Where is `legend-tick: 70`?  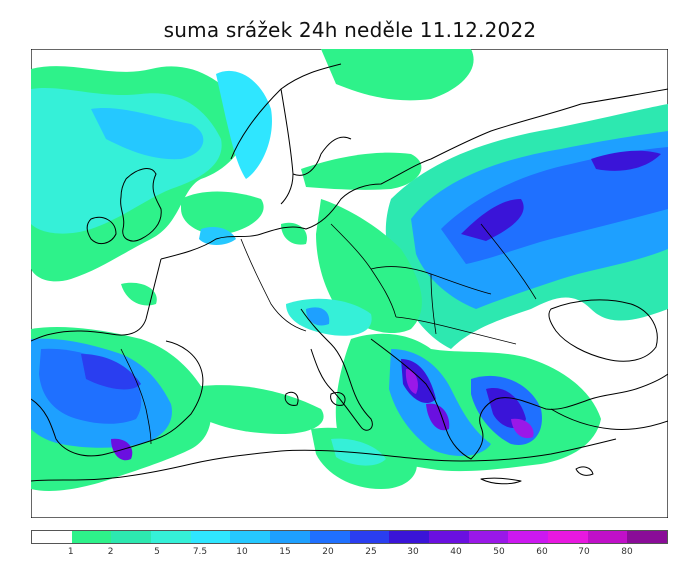 legend-tick: 70 is located at coordinates (584, 552).